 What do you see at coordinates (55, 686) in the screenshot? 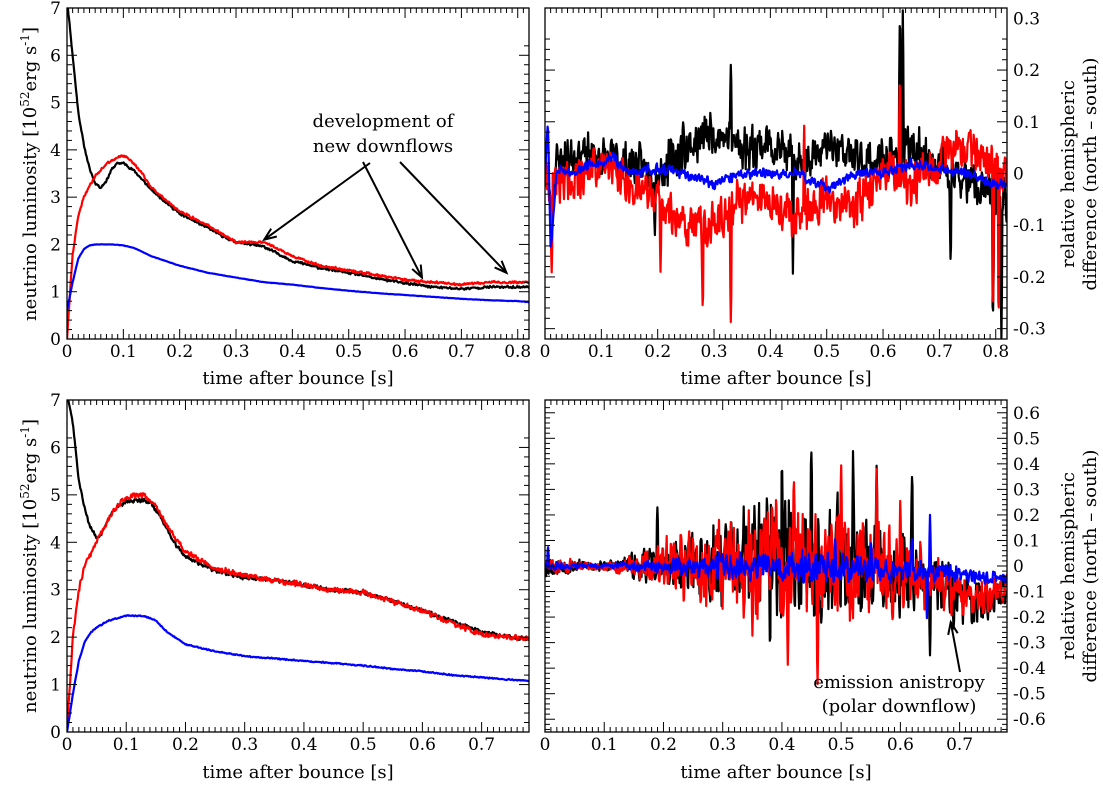
I see `y-tick-label: 1` at bounding box center [55, 686].